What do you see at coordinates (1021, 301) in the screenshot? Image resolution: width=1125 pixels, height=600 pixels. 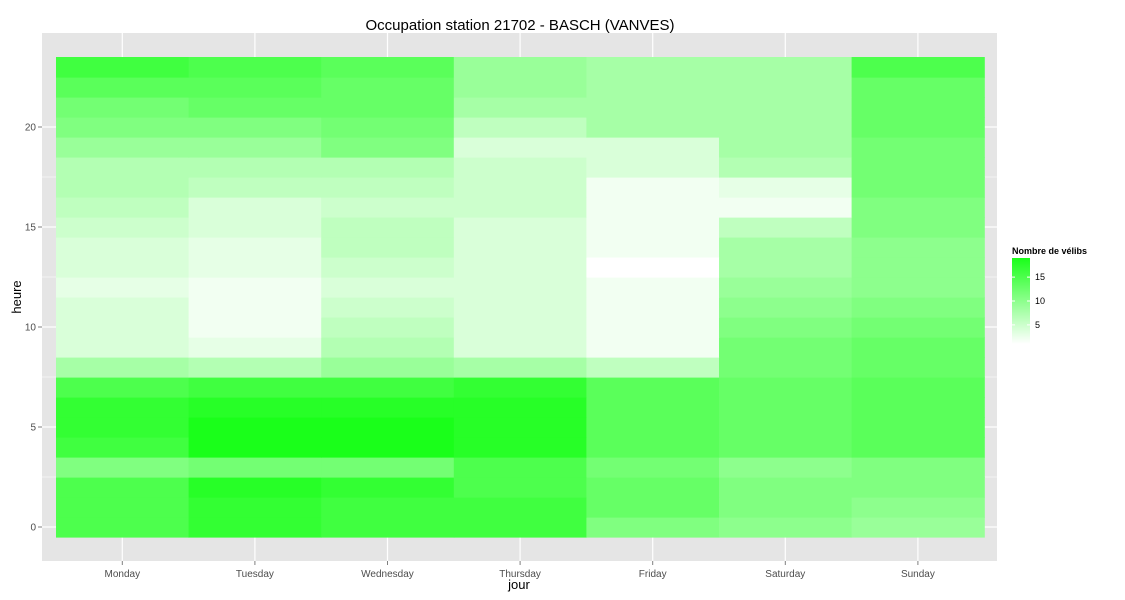 I see `legend-colorbar` at bounding box center [1021, 301].